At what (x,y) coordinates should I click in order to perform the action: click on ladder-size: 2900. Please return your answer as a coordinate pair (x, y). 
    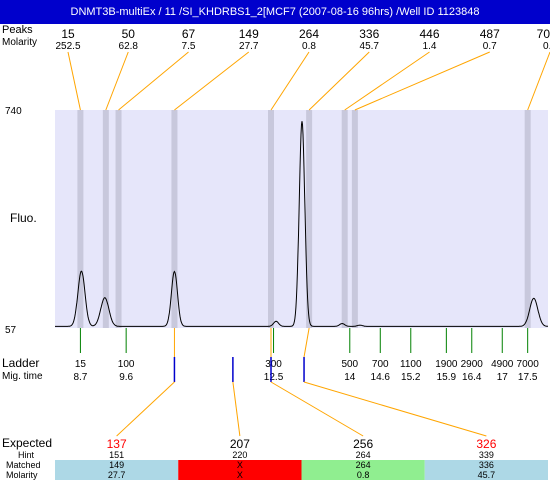
    Looking at the image, I should click on (472, 364).